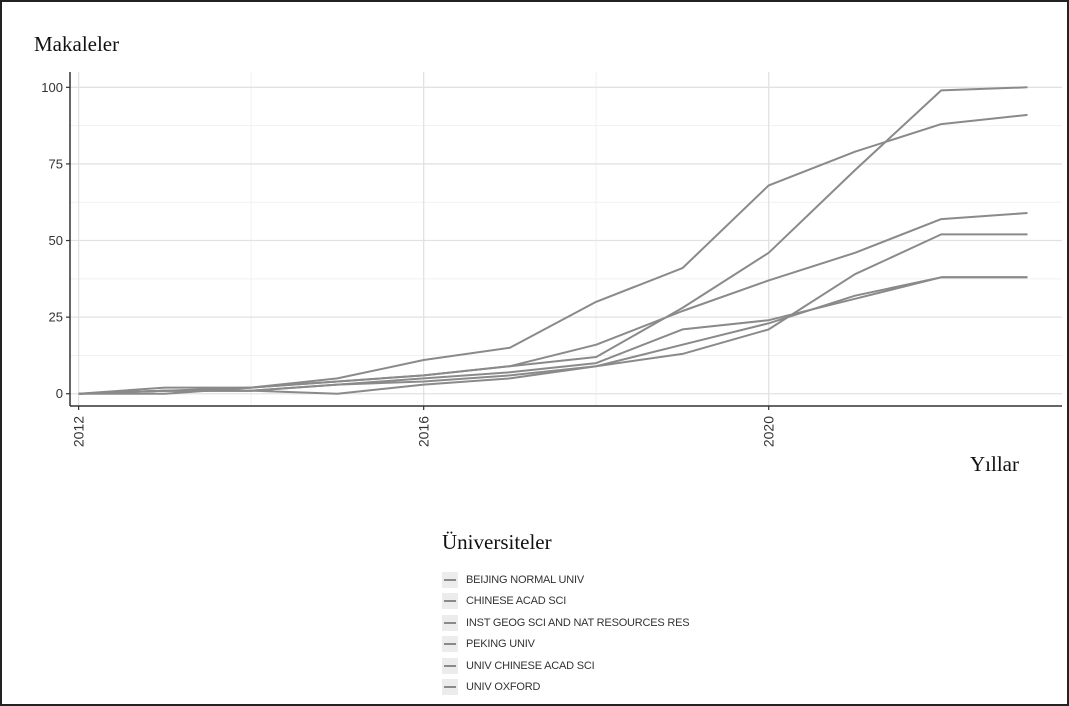  Describe the element at coordinates (553, 335) in the screenshot. I see `series-line` at that location.